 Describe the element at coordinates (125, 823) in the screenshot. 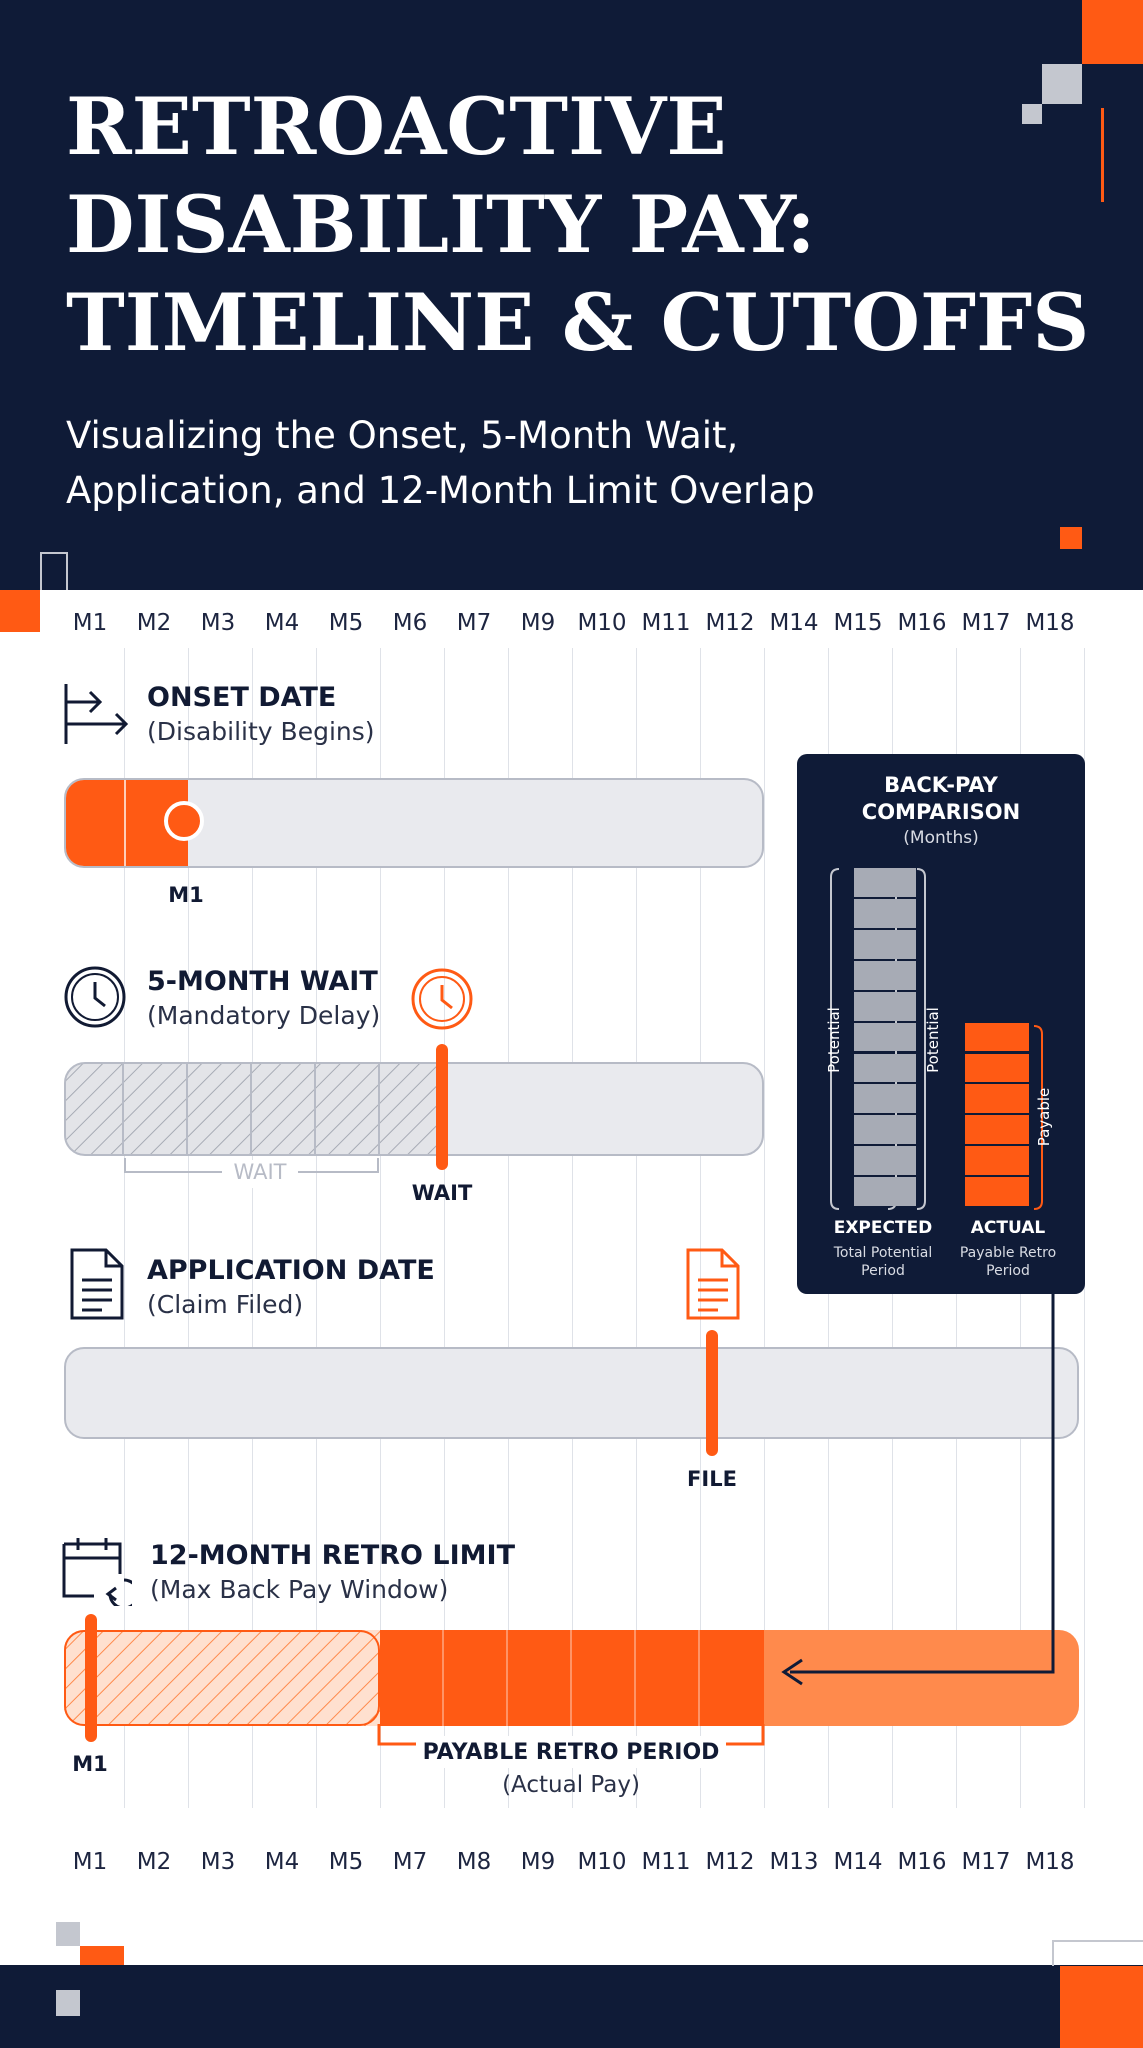

I see `segment-divider` at that location.